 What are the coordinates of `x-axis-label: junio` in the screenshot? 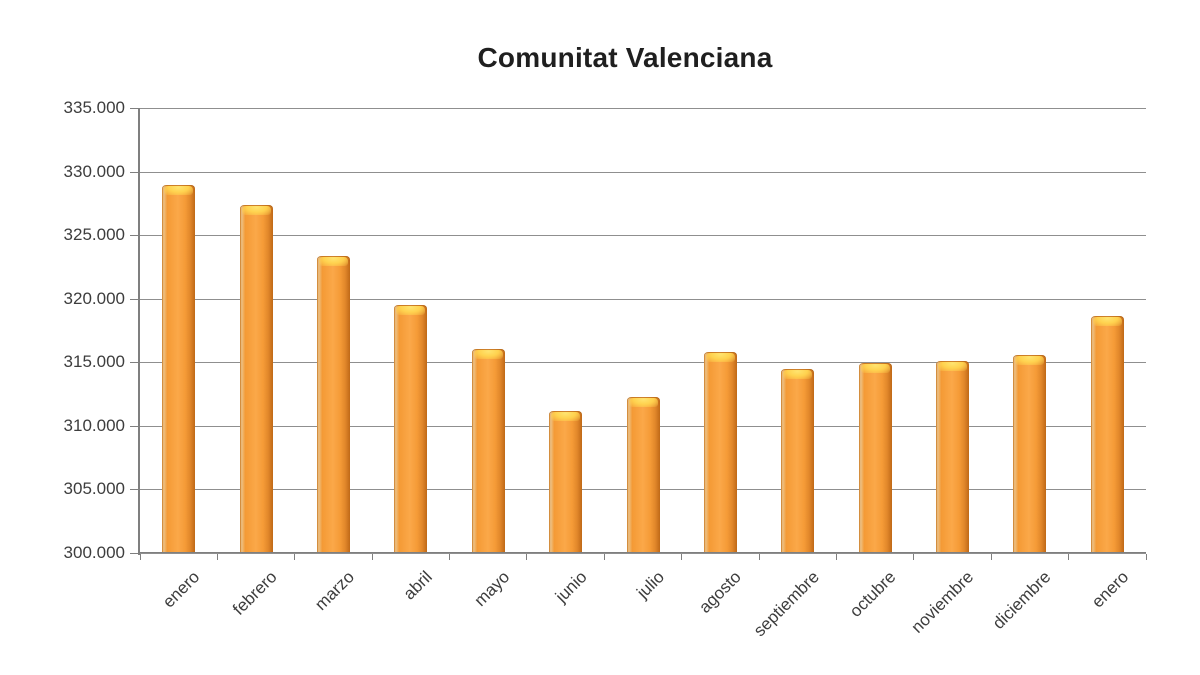 It's located at (571, 587).